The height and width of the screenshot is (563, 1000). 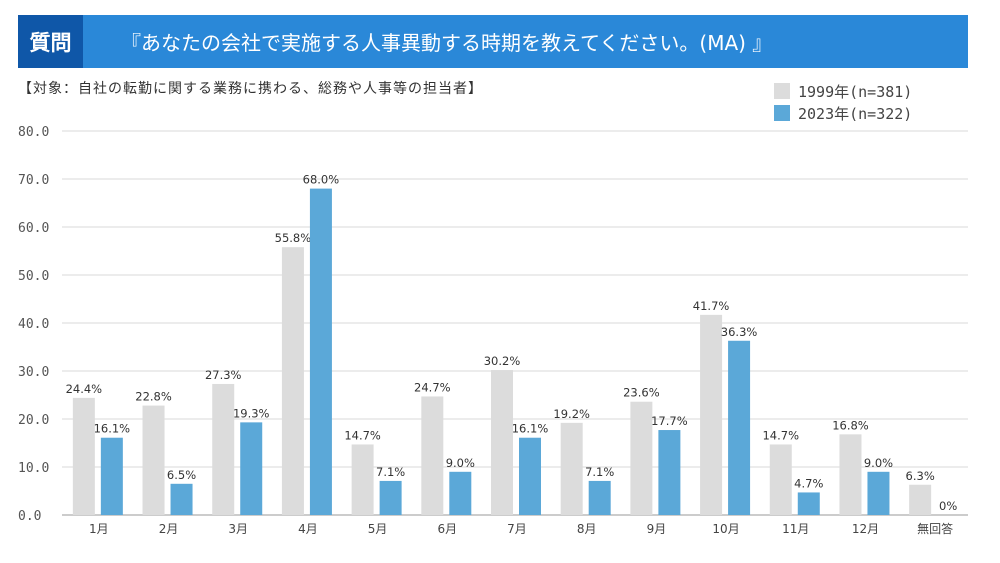 What do you see at coordinates (795, 529) in the screenshot?
I see `x-tick-label: 11月` at bounding box center [795, 529].